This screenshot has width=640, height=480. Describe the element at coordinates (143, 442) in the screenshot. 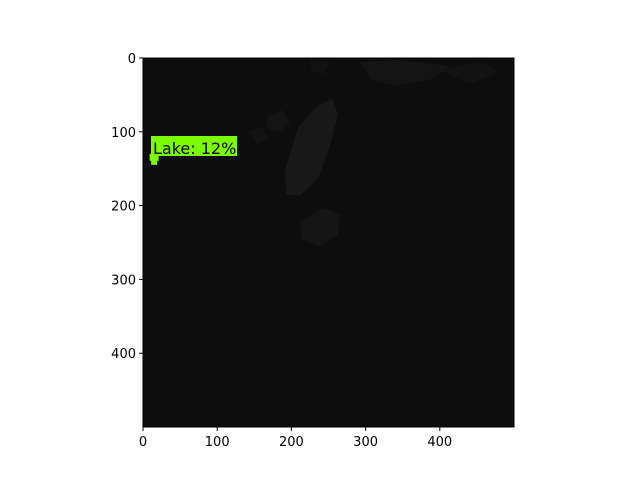

I see `x-tick-label: 0` at that location.